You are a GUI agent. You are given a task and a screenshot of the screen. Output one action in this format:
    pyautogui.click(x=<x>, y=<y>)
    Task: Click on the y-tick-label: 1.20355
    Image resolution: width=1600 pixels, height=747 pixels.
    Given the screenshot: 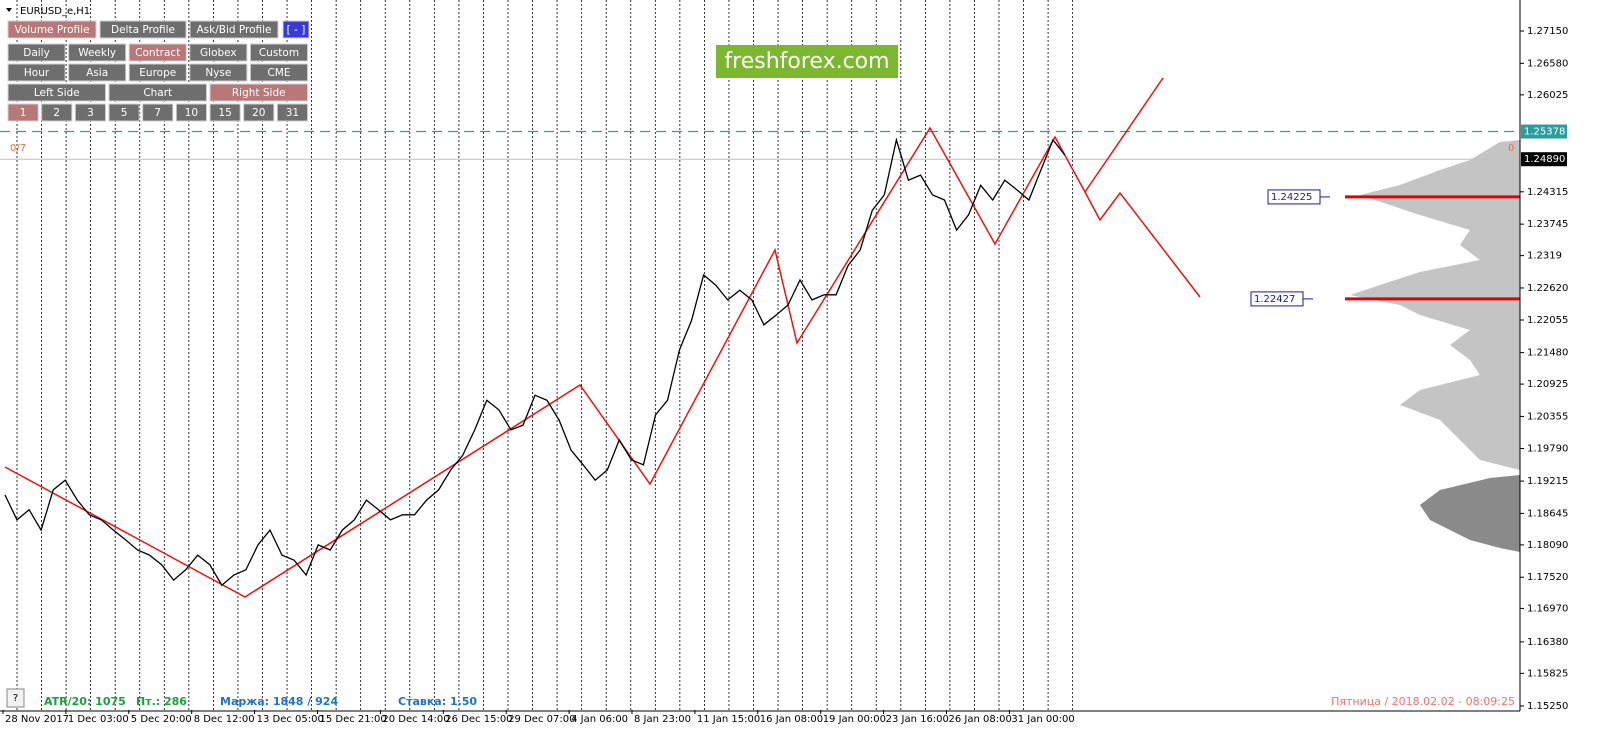 What is the action you would take?
    pyautogui.click(x=1547, y=416)
    